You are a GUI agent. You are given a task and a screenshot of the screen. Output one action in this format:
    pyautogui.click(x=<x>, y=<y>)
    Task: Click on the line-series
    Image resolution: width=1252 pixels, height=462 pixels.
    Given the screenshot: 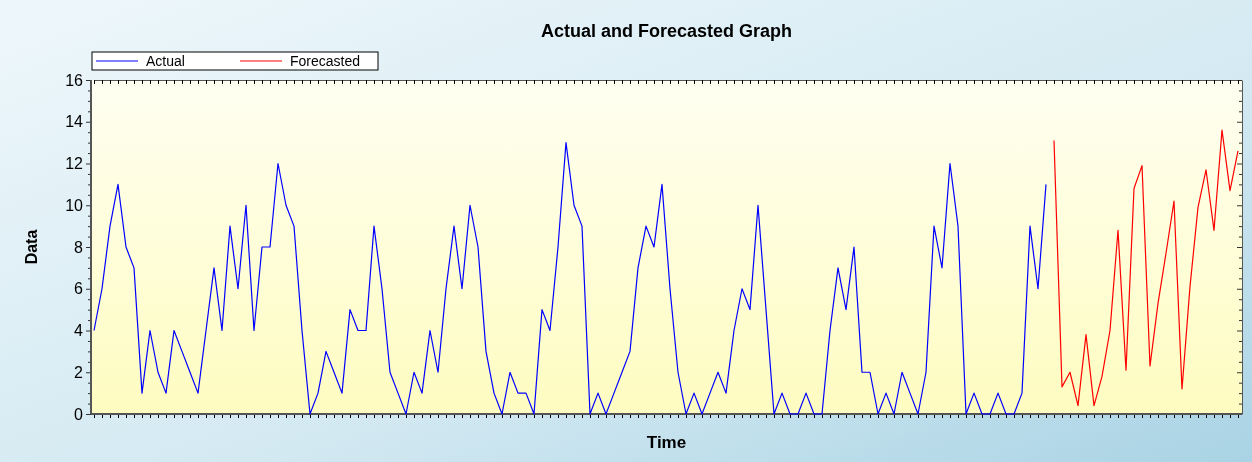 What is the action you would take?
    pyautogui.click(x=1146, y=268)
    